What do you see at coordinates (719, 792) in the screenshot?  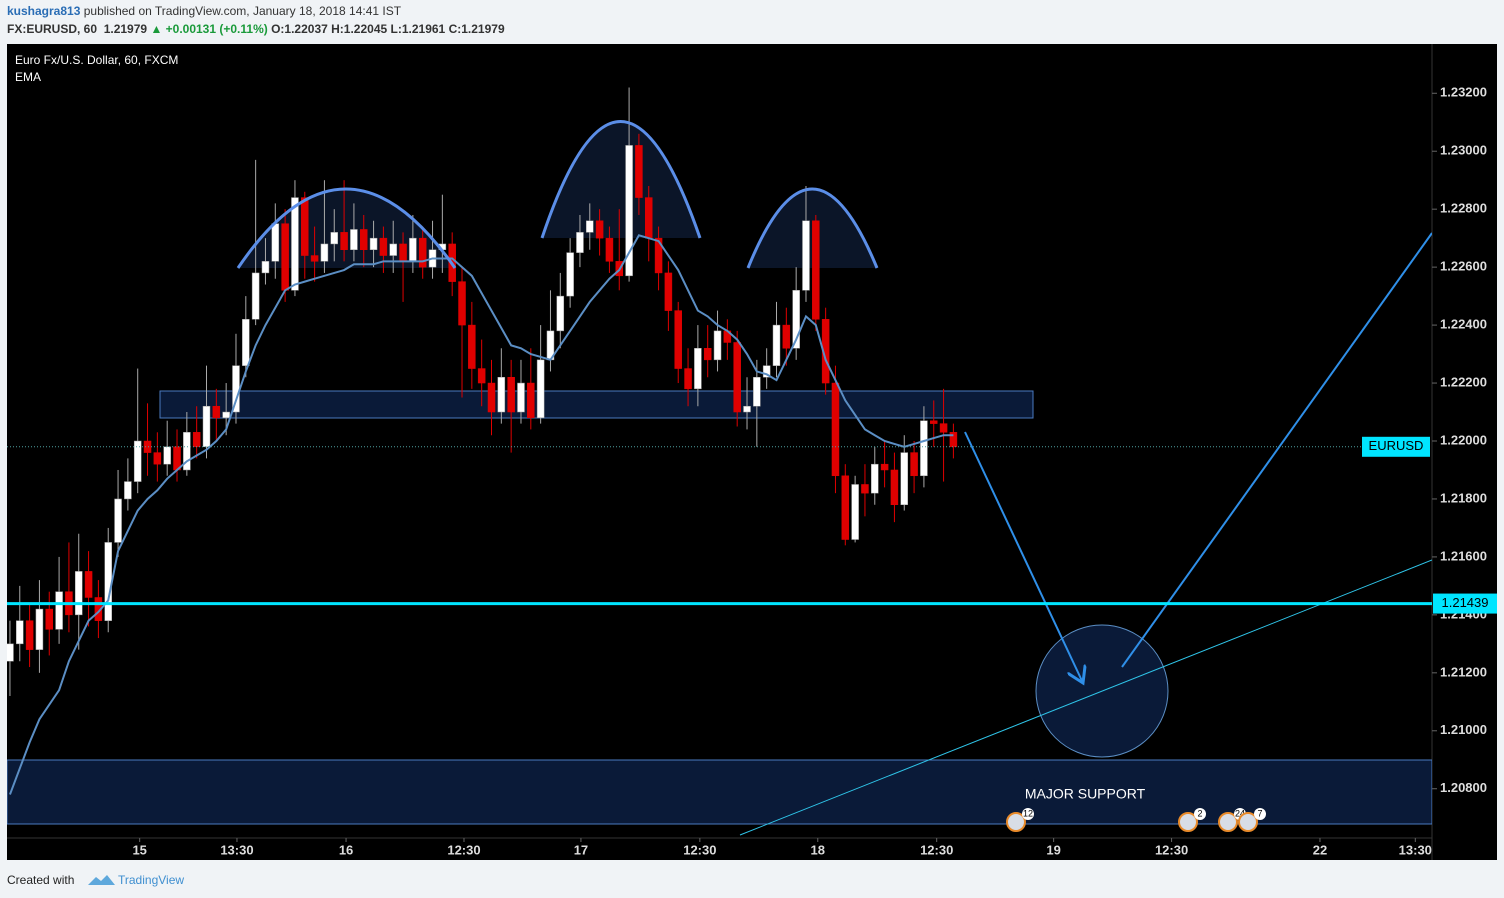 I see `support-zone` at bounding box center [719, 792].